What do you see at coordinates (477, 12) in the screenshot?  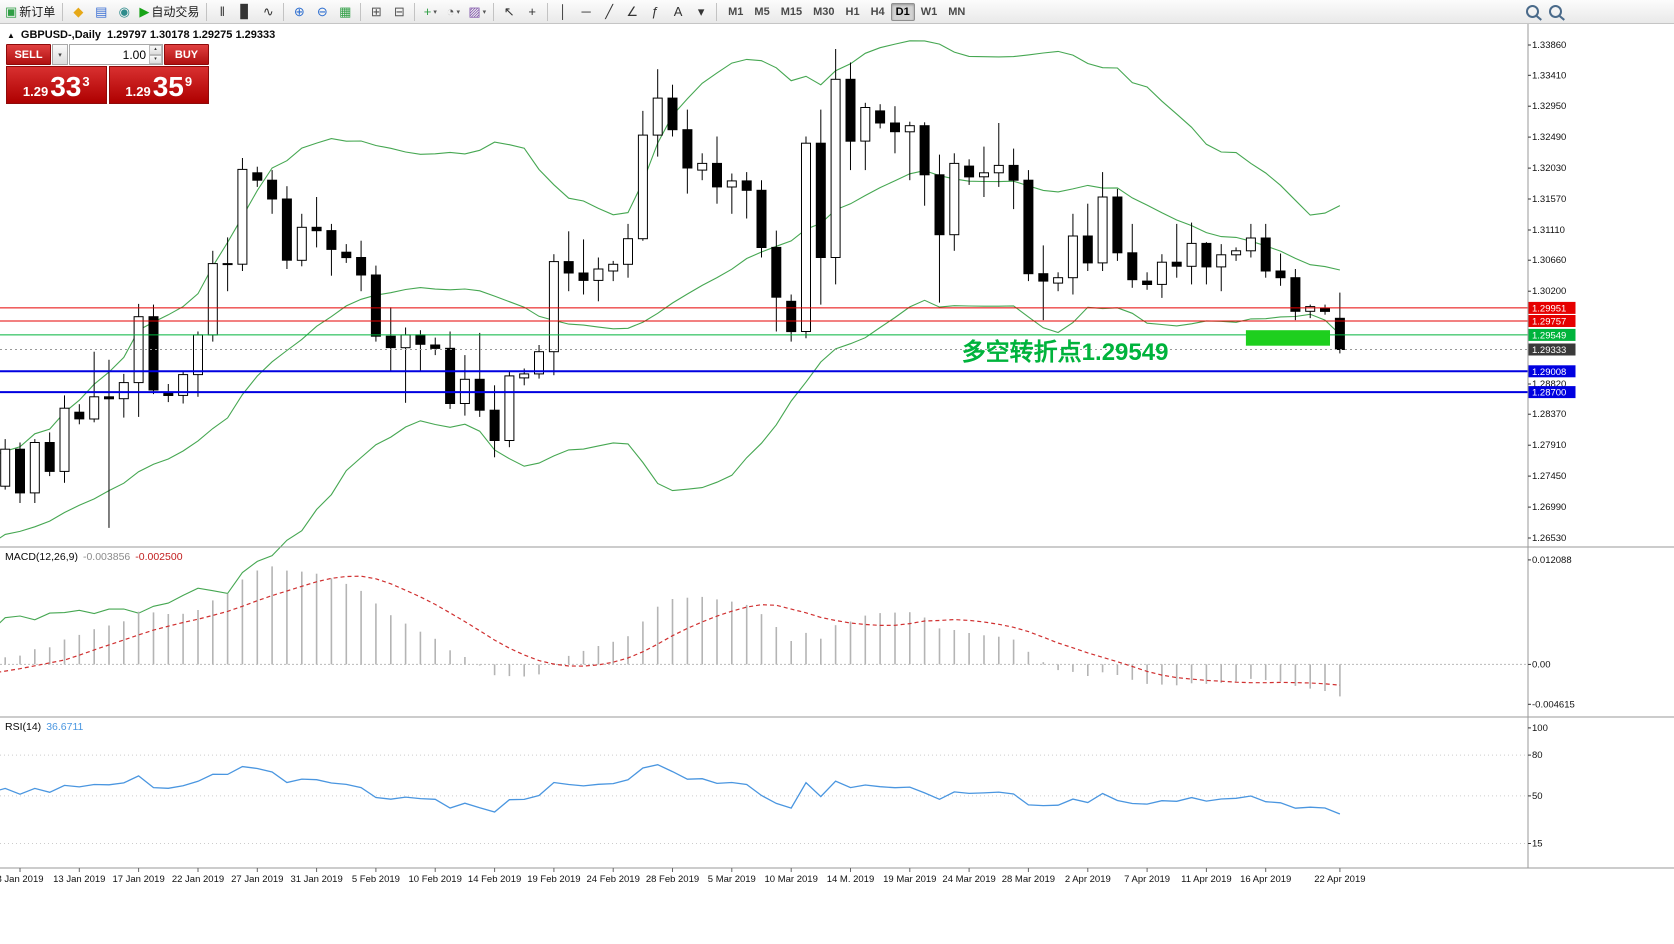 I see `templates-button: ▨ ▾` at bounding box center [477, 12].